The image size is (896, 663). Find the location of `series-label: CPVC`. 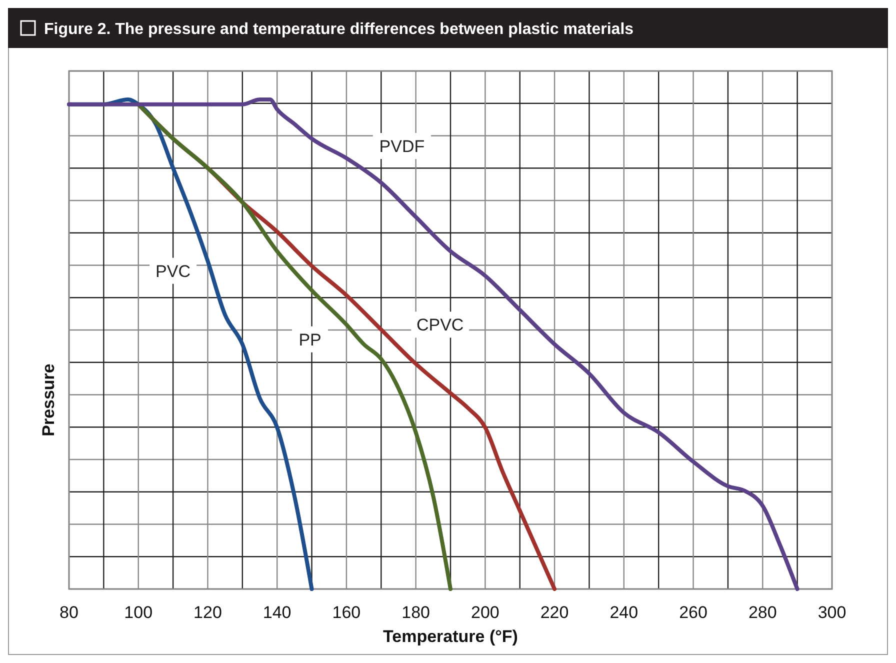

series-label: CPVC is located at coordinates (440, 325).